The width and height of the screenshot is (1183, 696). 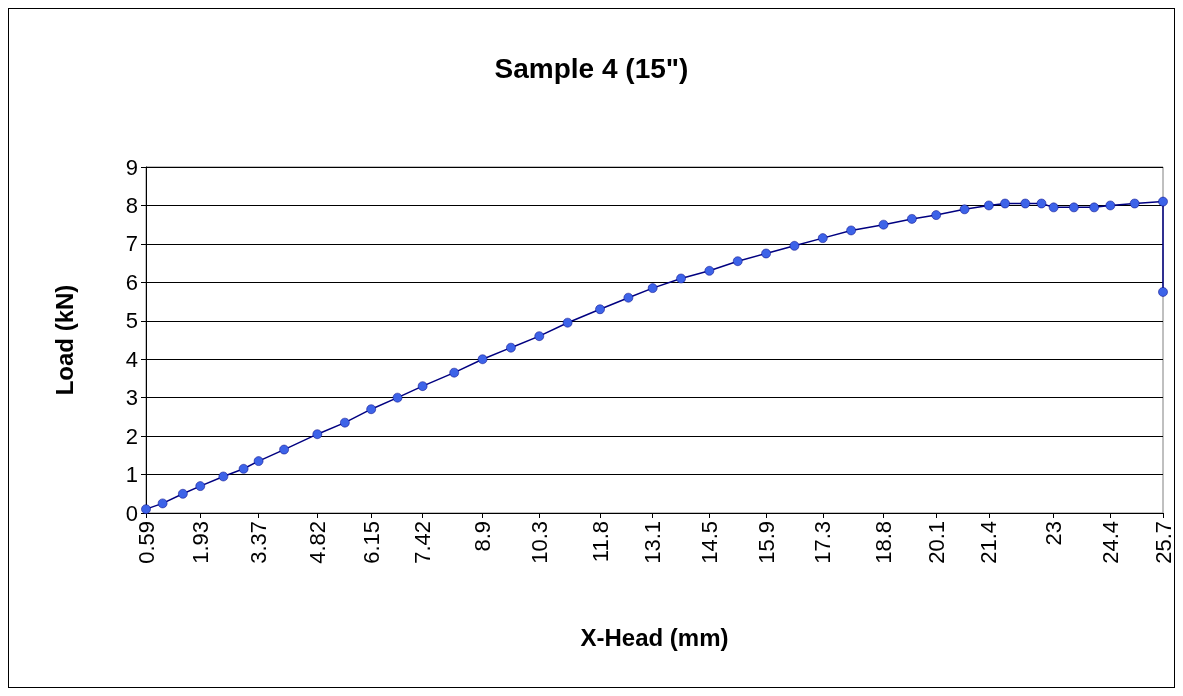 What do you see at coordinates (989, 542) in the screenshot?
I see `x-tick-label: 21.4` at bounding box center [989, 542].